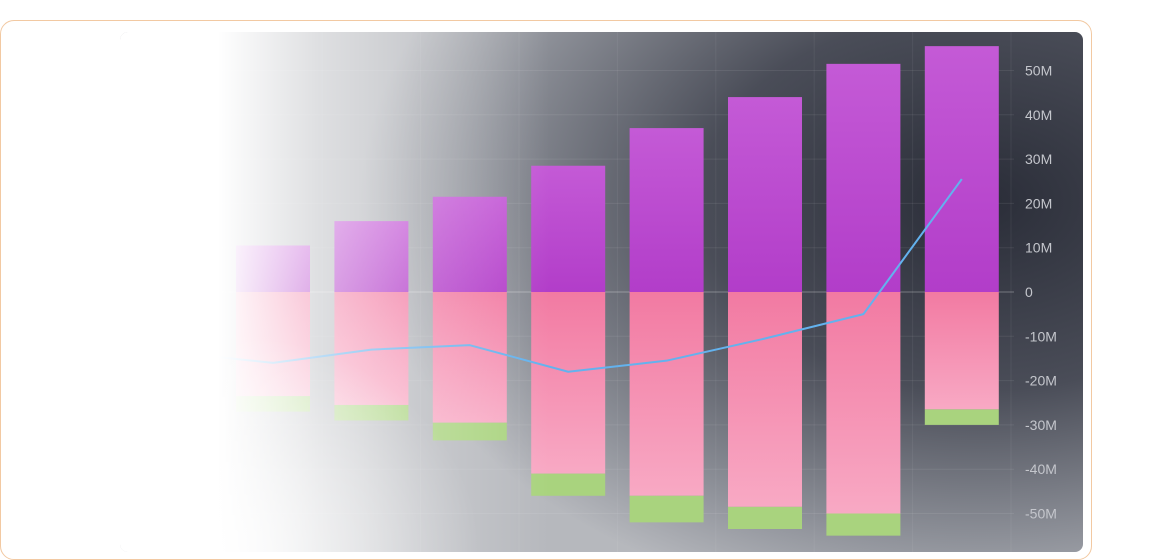 This screenshot has height=560, width=1149. What do you see at coordinates (1038, 71) in the screenshot?
I see `y-tick-label: 50M` at bounding box center [1038, 71].